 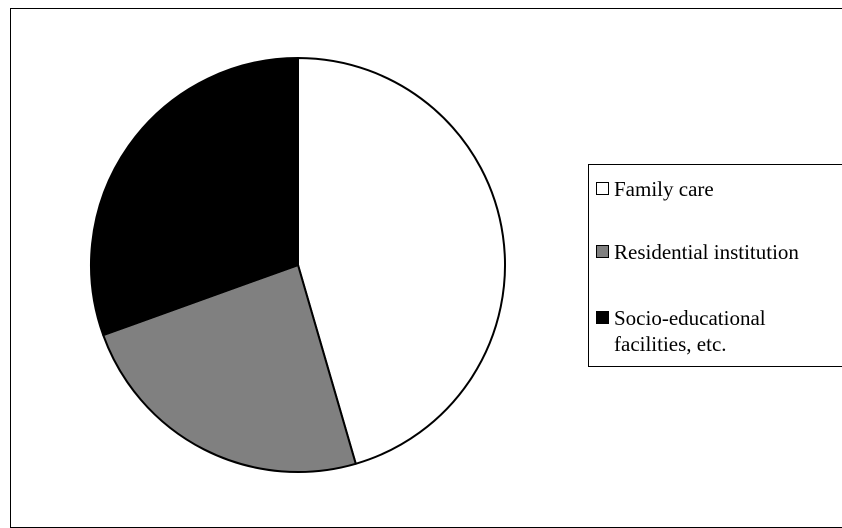 I want to click on legend-label-residential-institution: Residential institution, so click(x=706, y=252).